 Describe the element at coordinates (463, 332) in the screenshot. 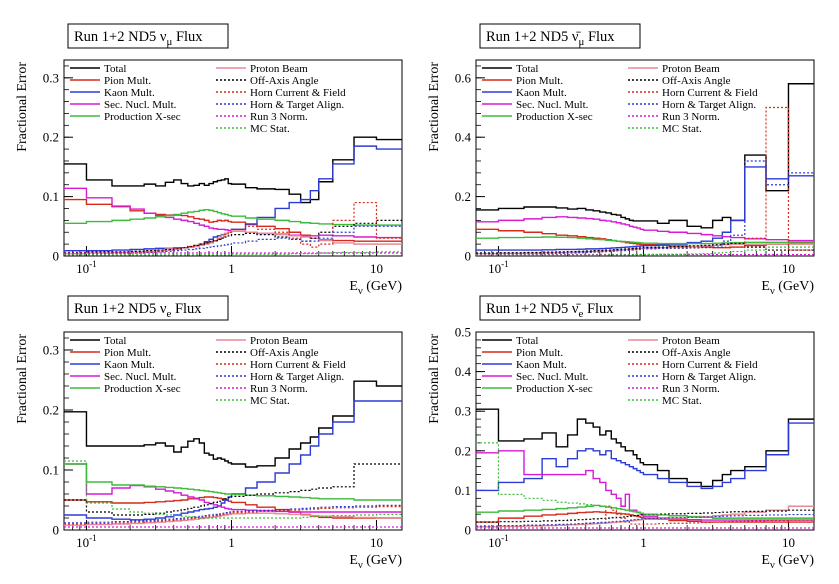

I see `y-tick-label: 0.5` at that location.